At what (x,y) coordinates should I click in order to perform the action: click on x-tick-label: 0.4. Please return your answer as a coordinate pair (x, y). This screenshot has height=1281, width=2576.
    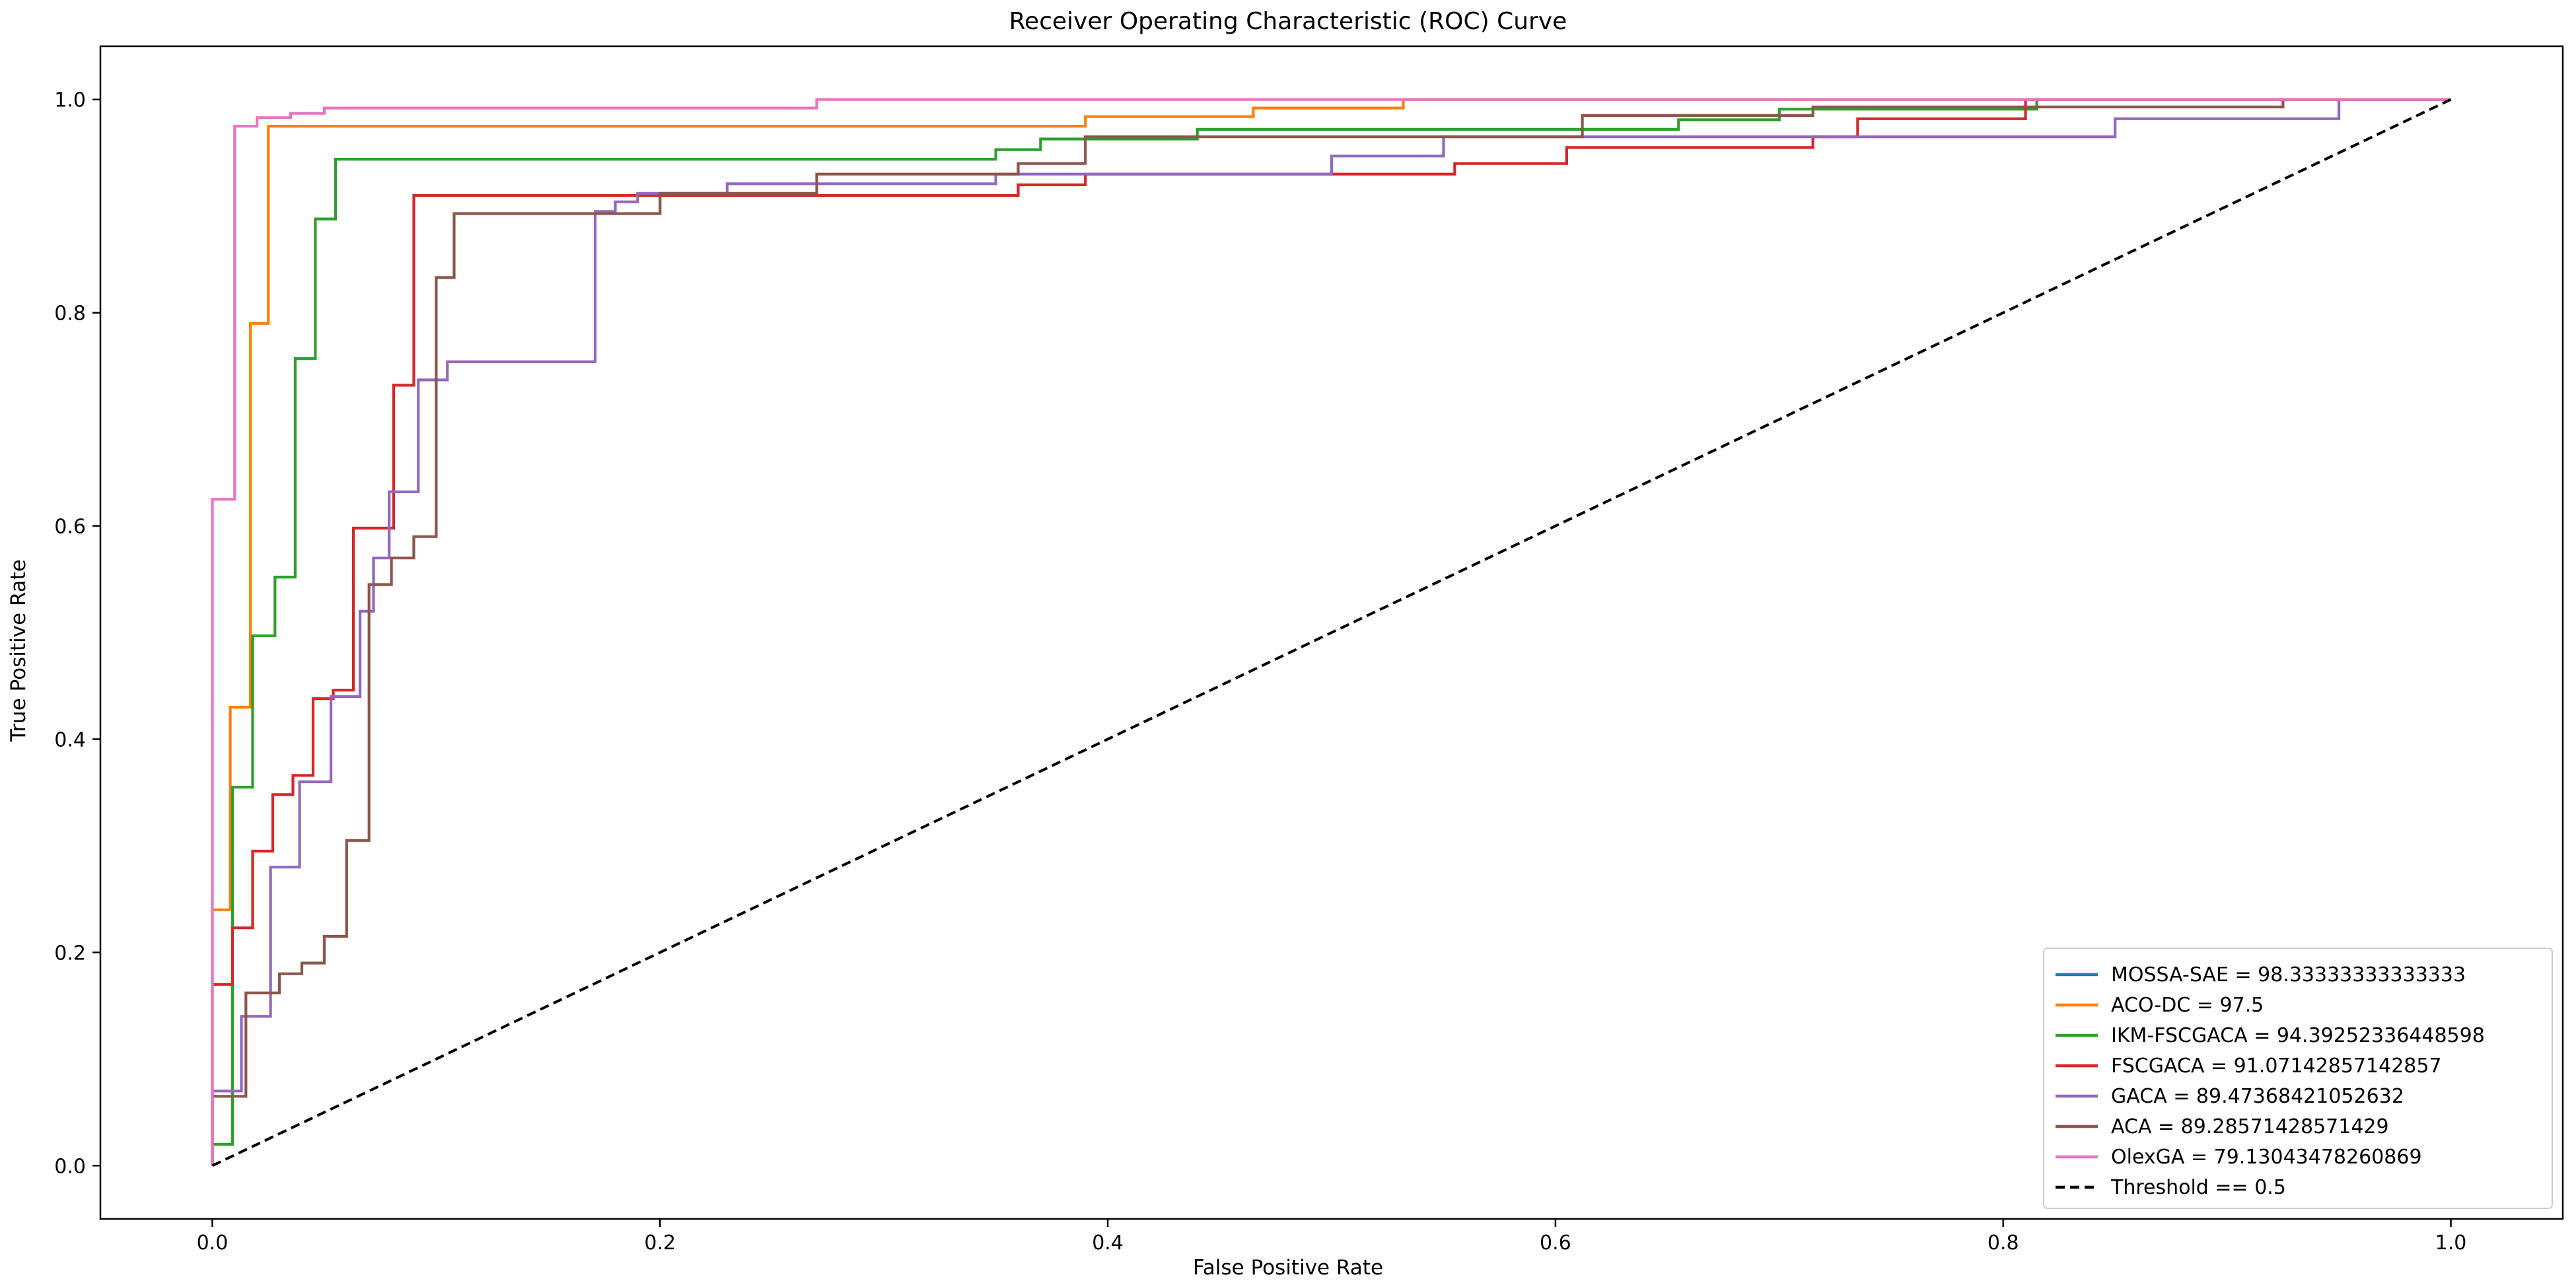
    Looking at the image, I should click on (1108, 1243).